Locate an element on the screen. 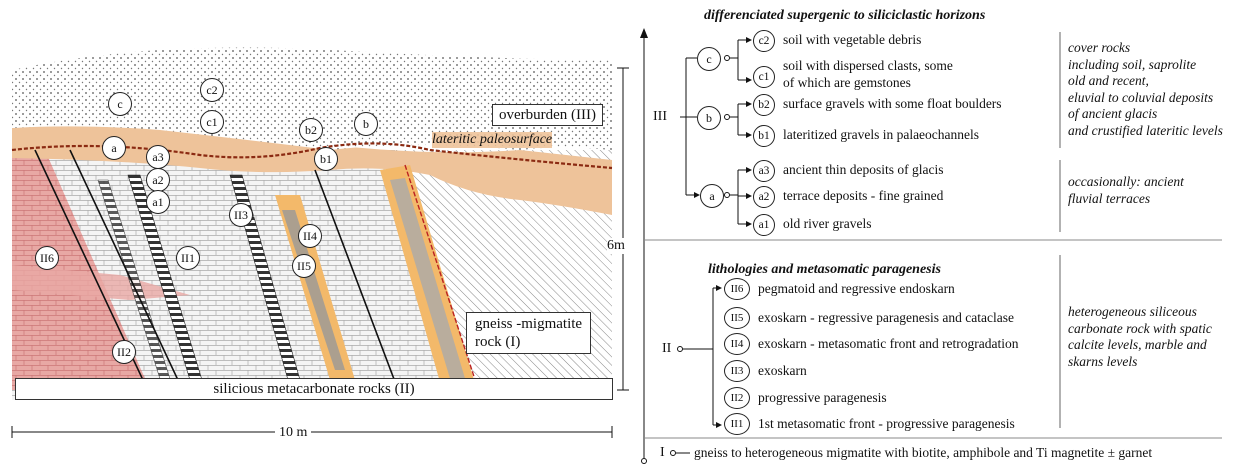 This screenshot has width=1249, height=472. legend-text-II3: exoskarn is located at coordinates (782, 370).